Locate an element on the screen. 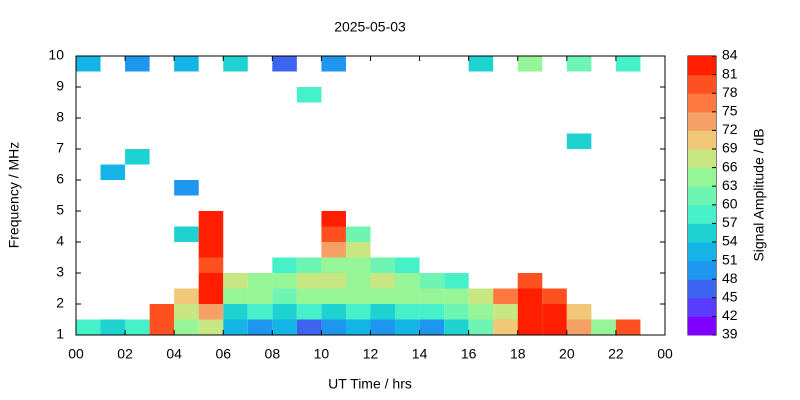 This screenshot has height=400, width=800. colorbar-tick-label: 54 is located at coordinates (730, 241).